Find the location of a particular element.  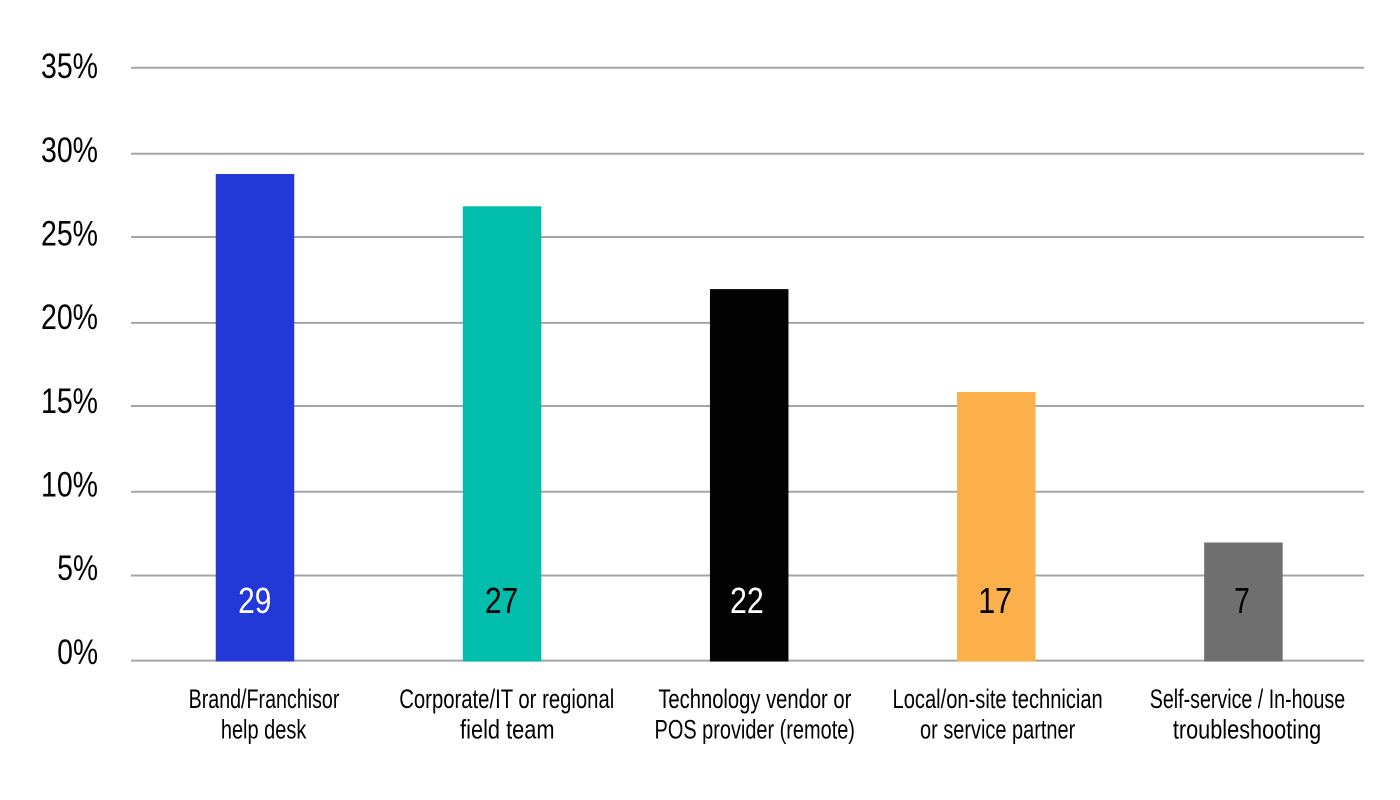

svg-text: 7 is located at coordinates (1242, 600).